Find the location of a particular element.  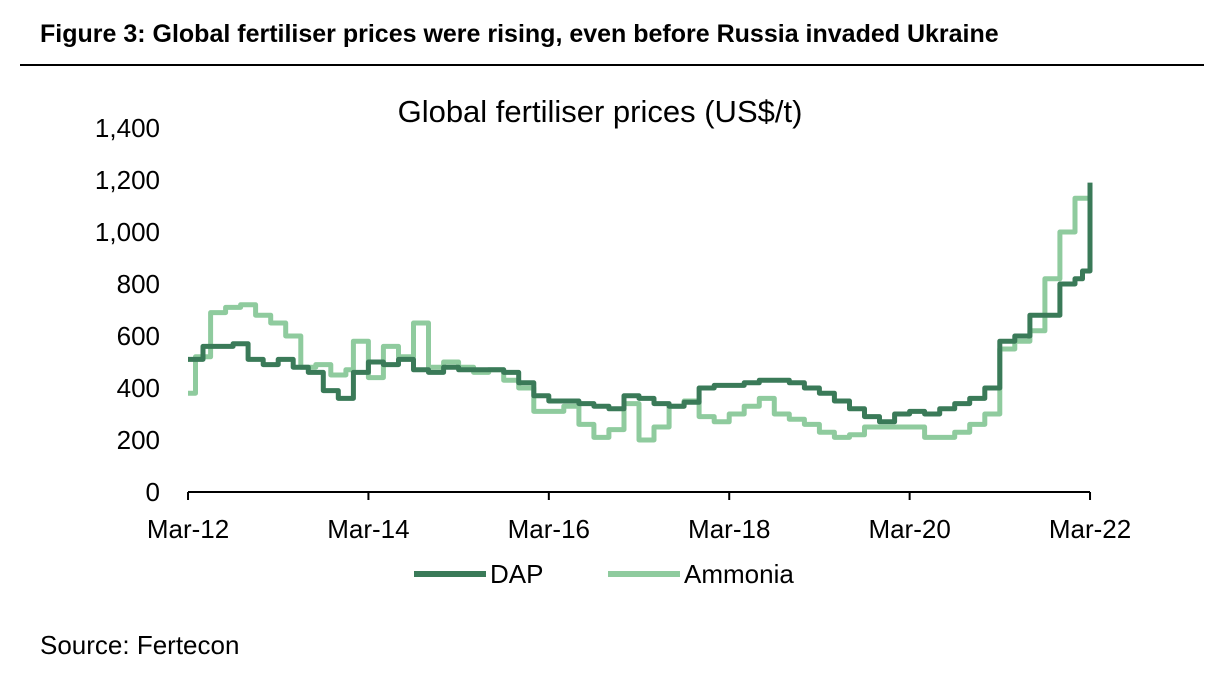

x-tick-label: Mar-14 is located at coordinates (368, 529).